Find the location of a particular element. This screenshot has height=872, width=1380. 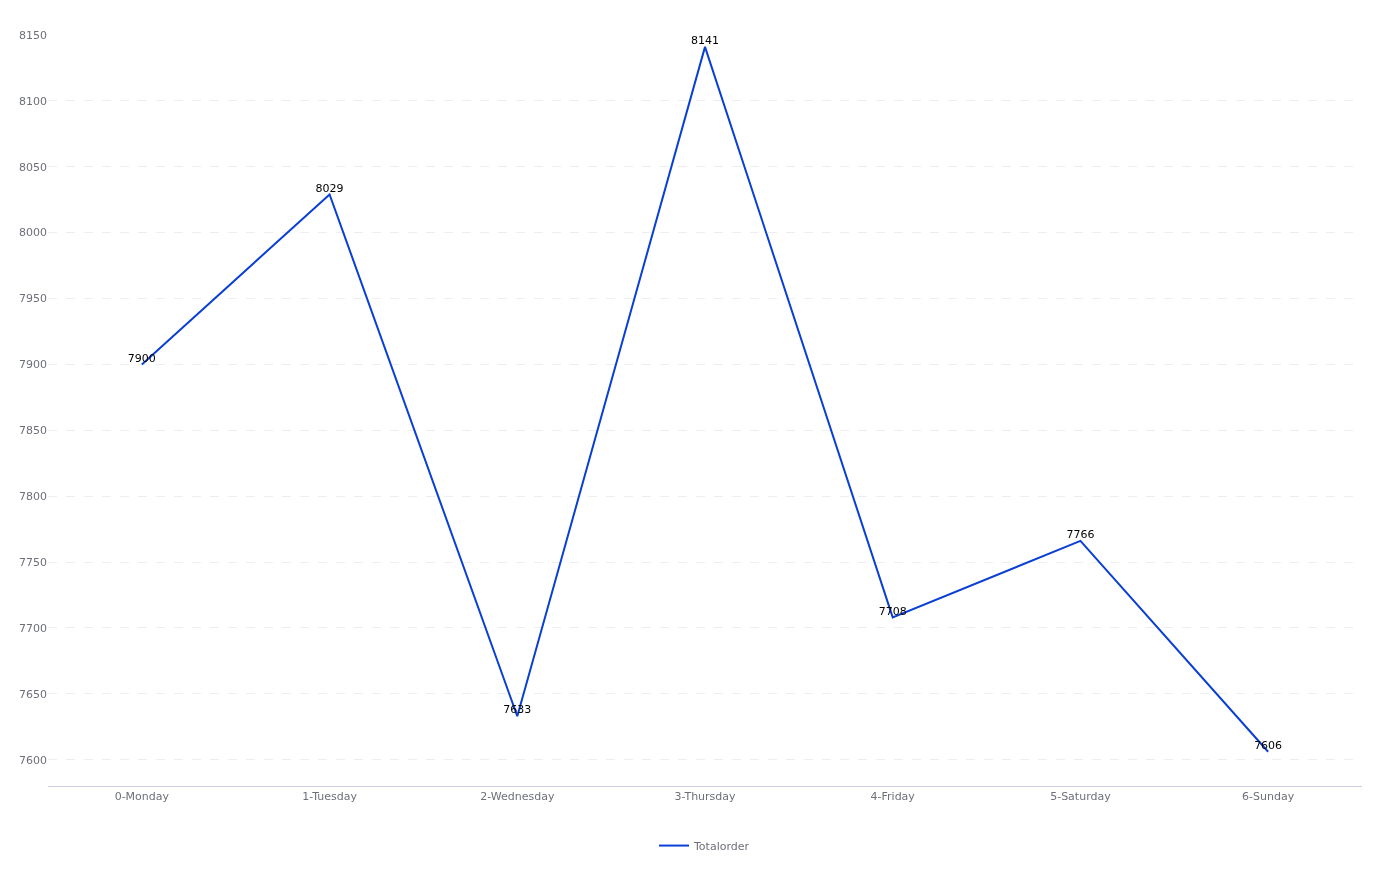

y-tick-label: 8000 is located at coordinates (33, 233).